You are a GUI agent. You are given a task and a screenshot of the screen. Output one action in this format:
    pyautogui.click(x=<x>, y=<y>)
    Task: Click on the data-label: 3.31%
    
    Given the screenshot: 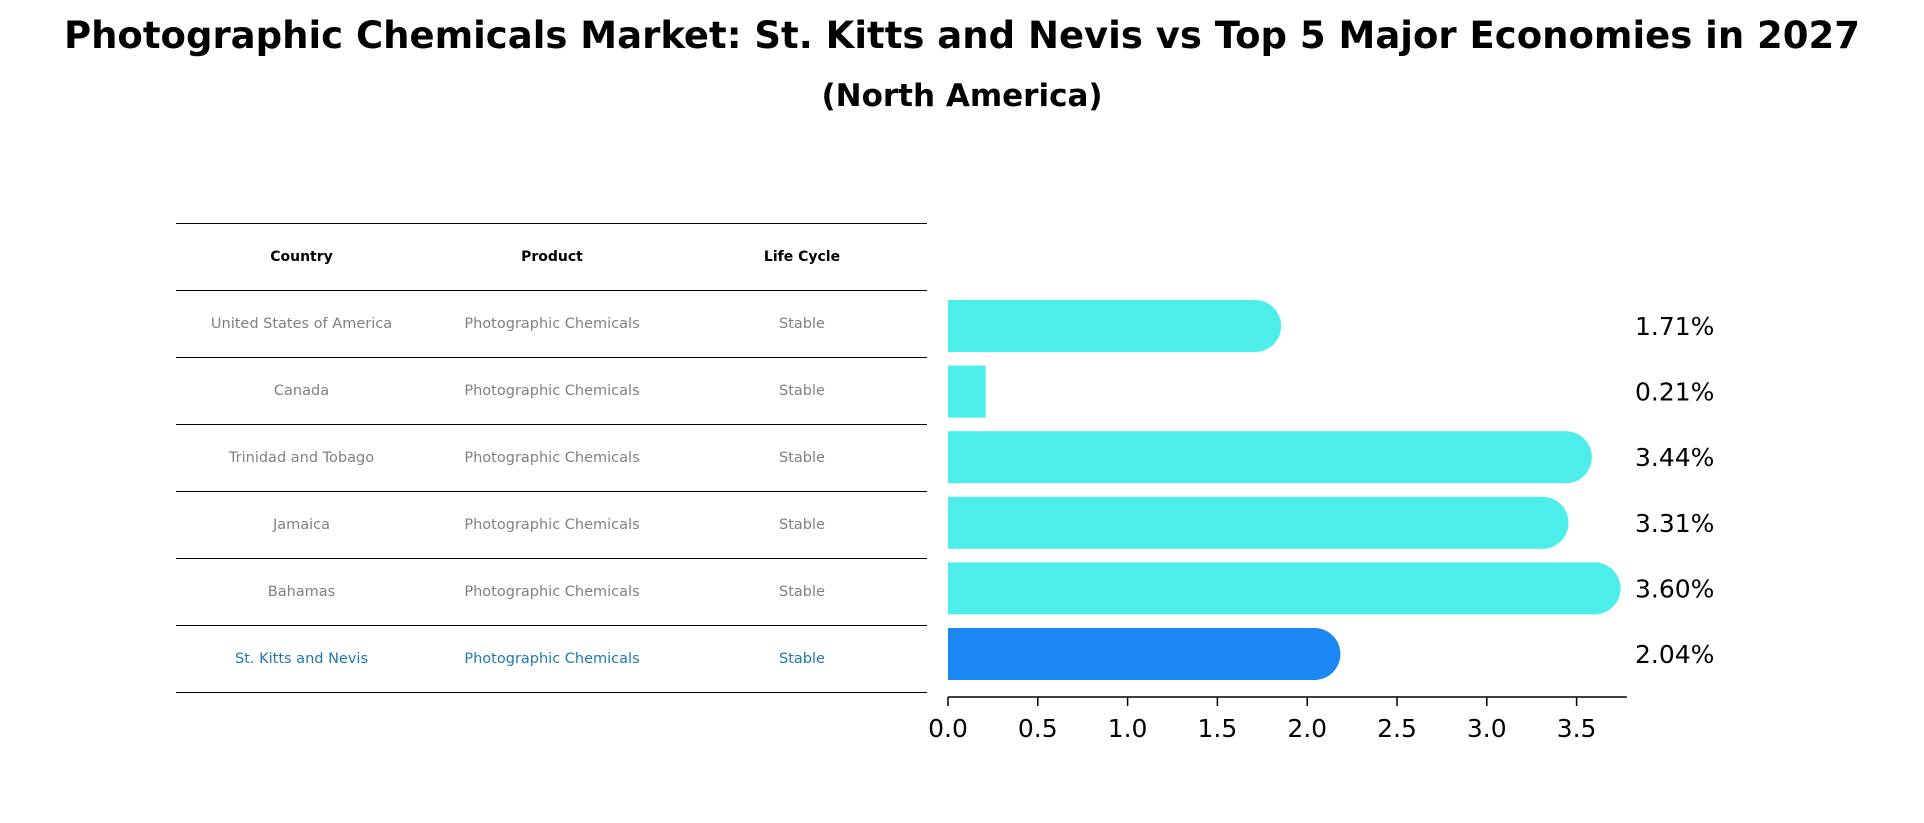 What is the action you would take?
    pyautogui.click(x=1674, y=523)
    